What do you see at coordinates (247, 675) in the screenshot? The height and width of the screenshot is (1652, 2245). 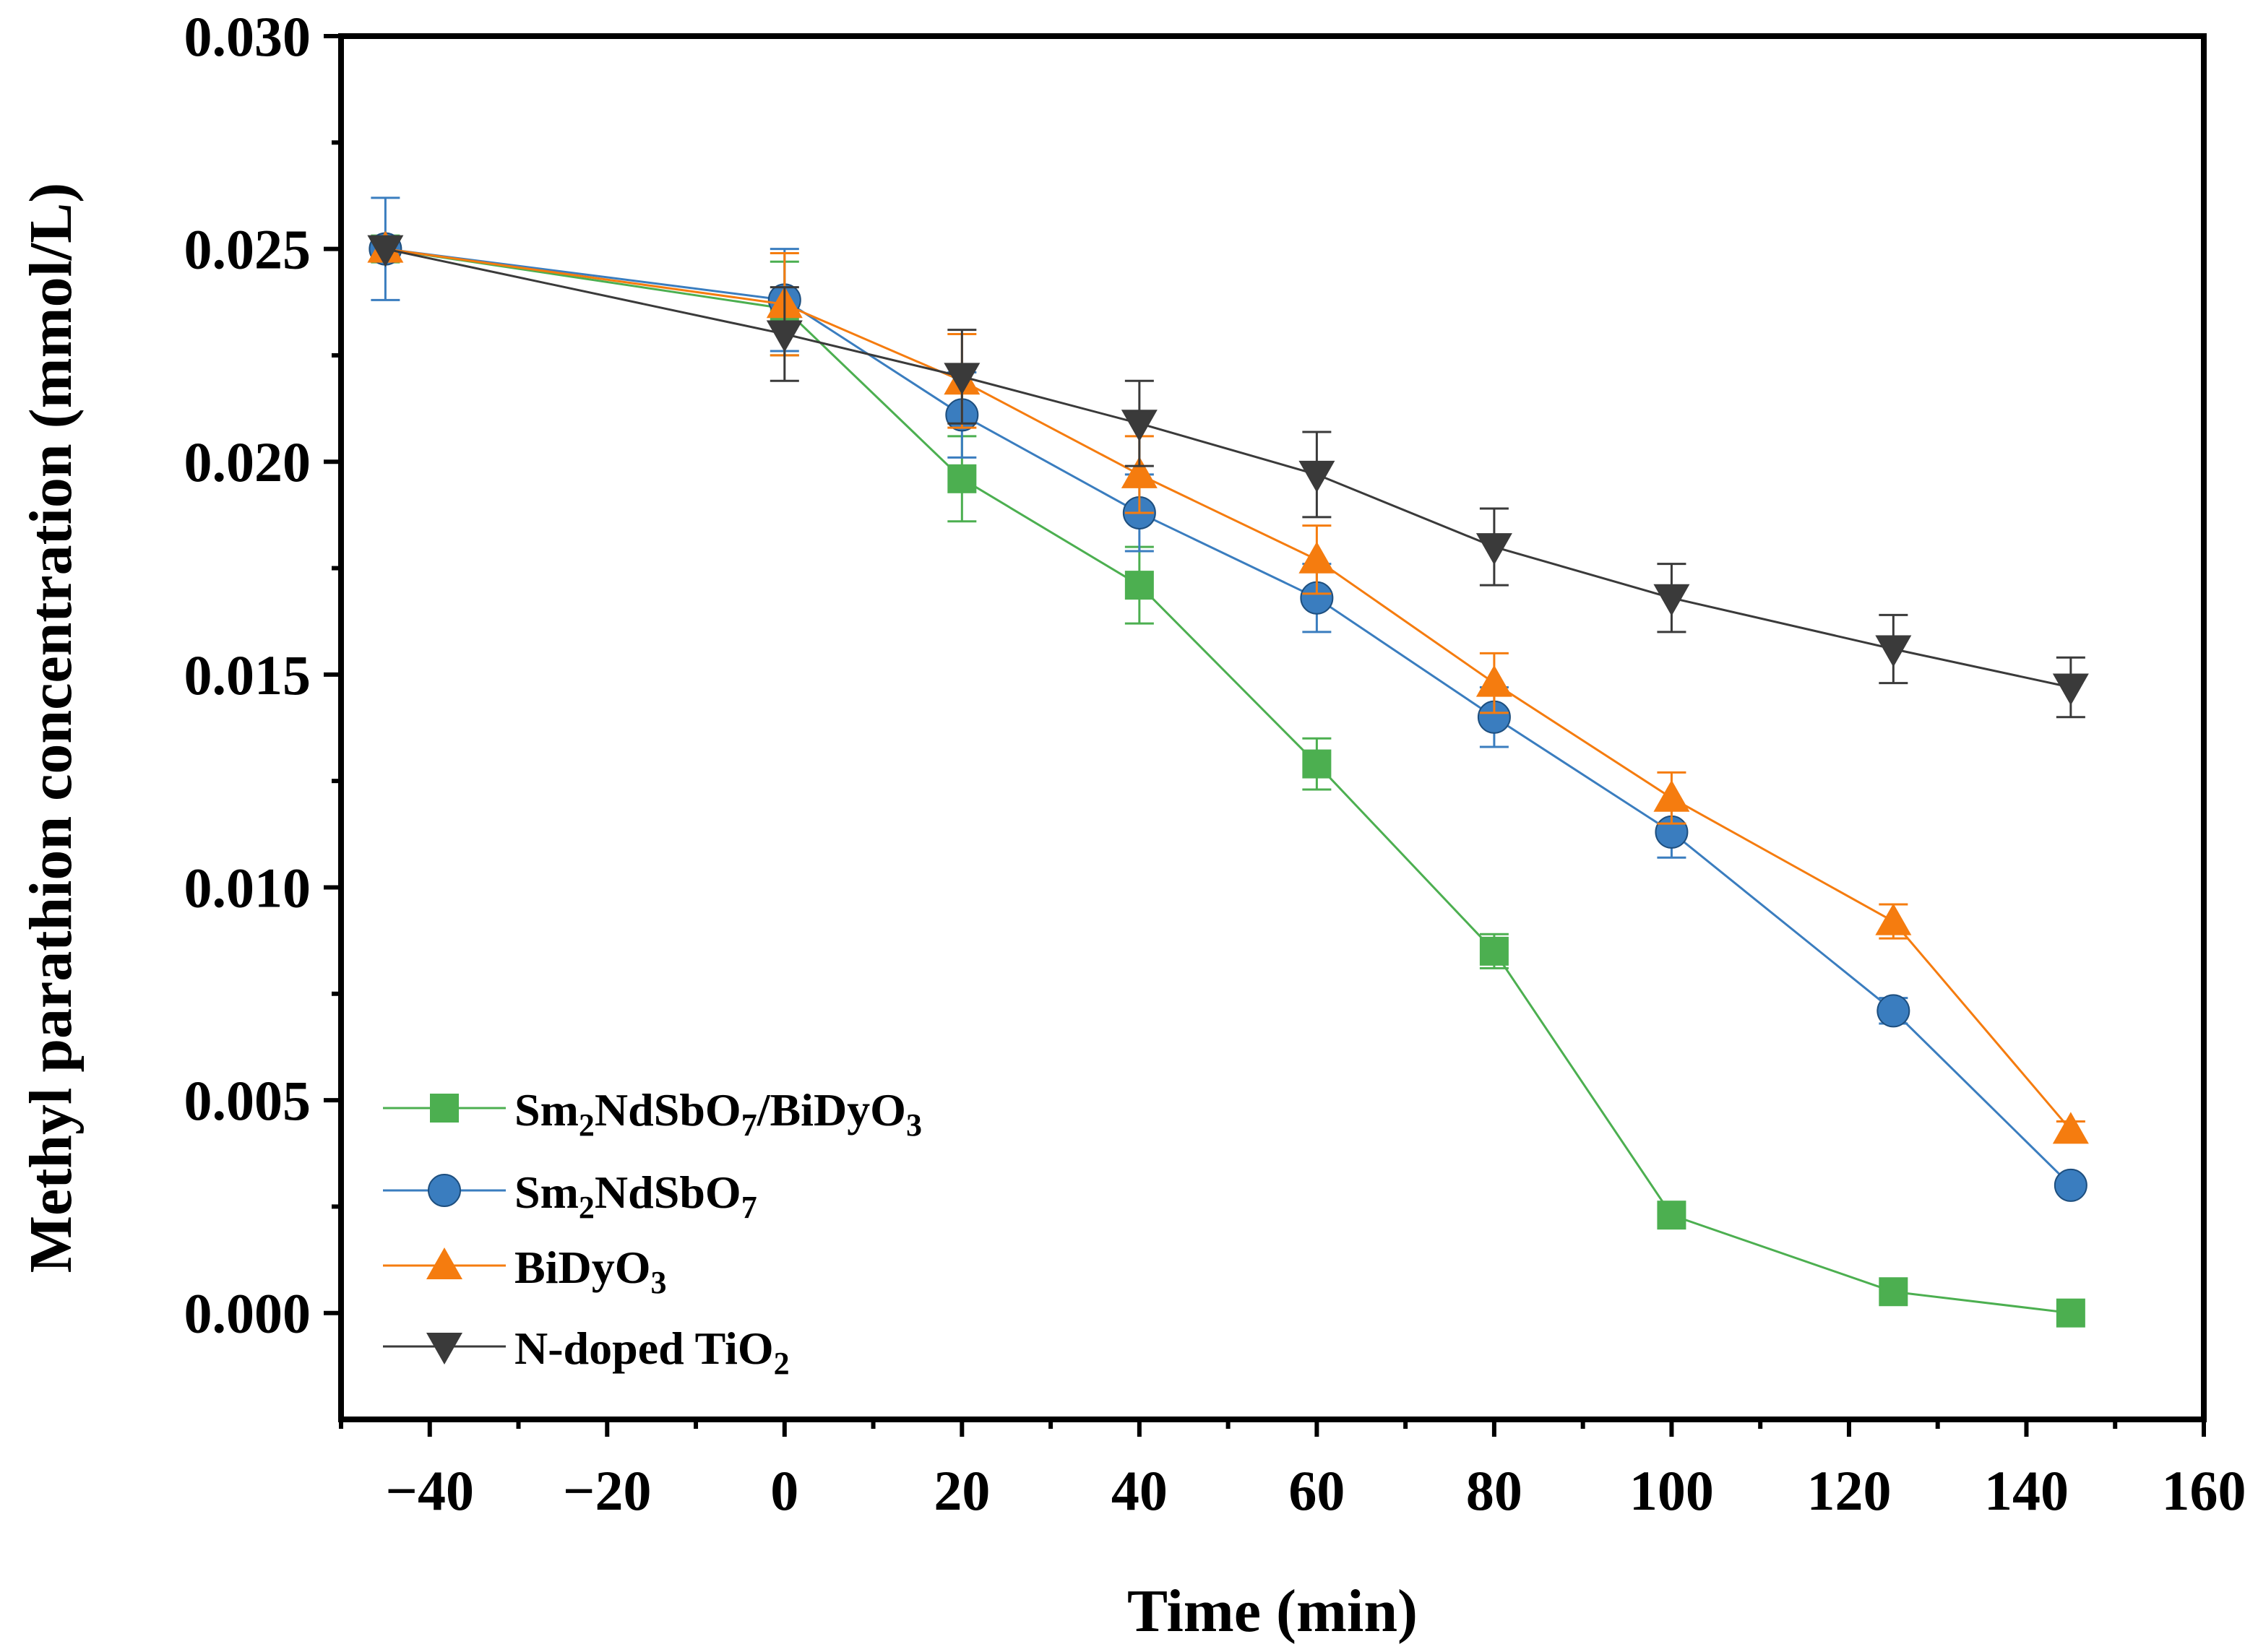 I see `y-tick-label: 0.015` at bounding box center [247, 675].